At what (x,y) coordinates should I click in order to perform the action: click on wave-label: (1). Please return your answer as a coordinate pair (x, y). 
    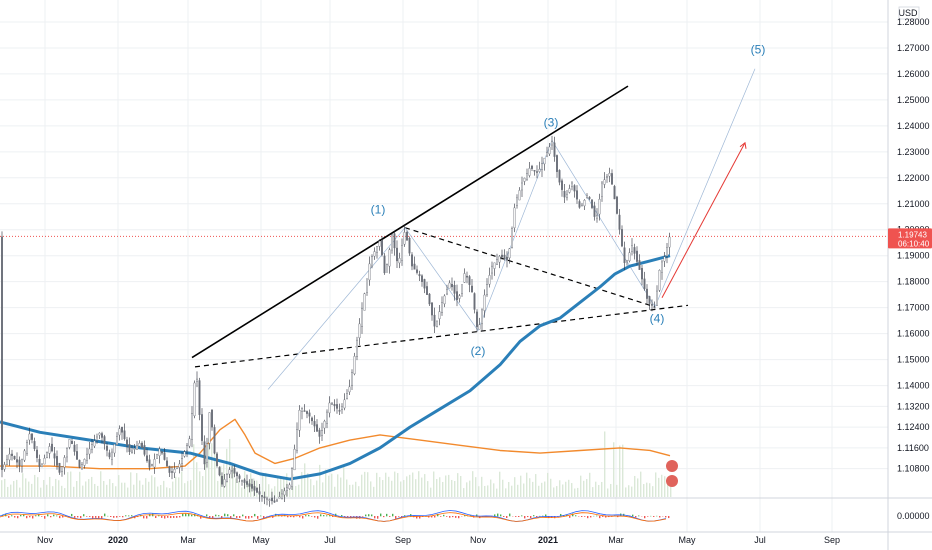
    Looking at the image, I should click on (378, 209).